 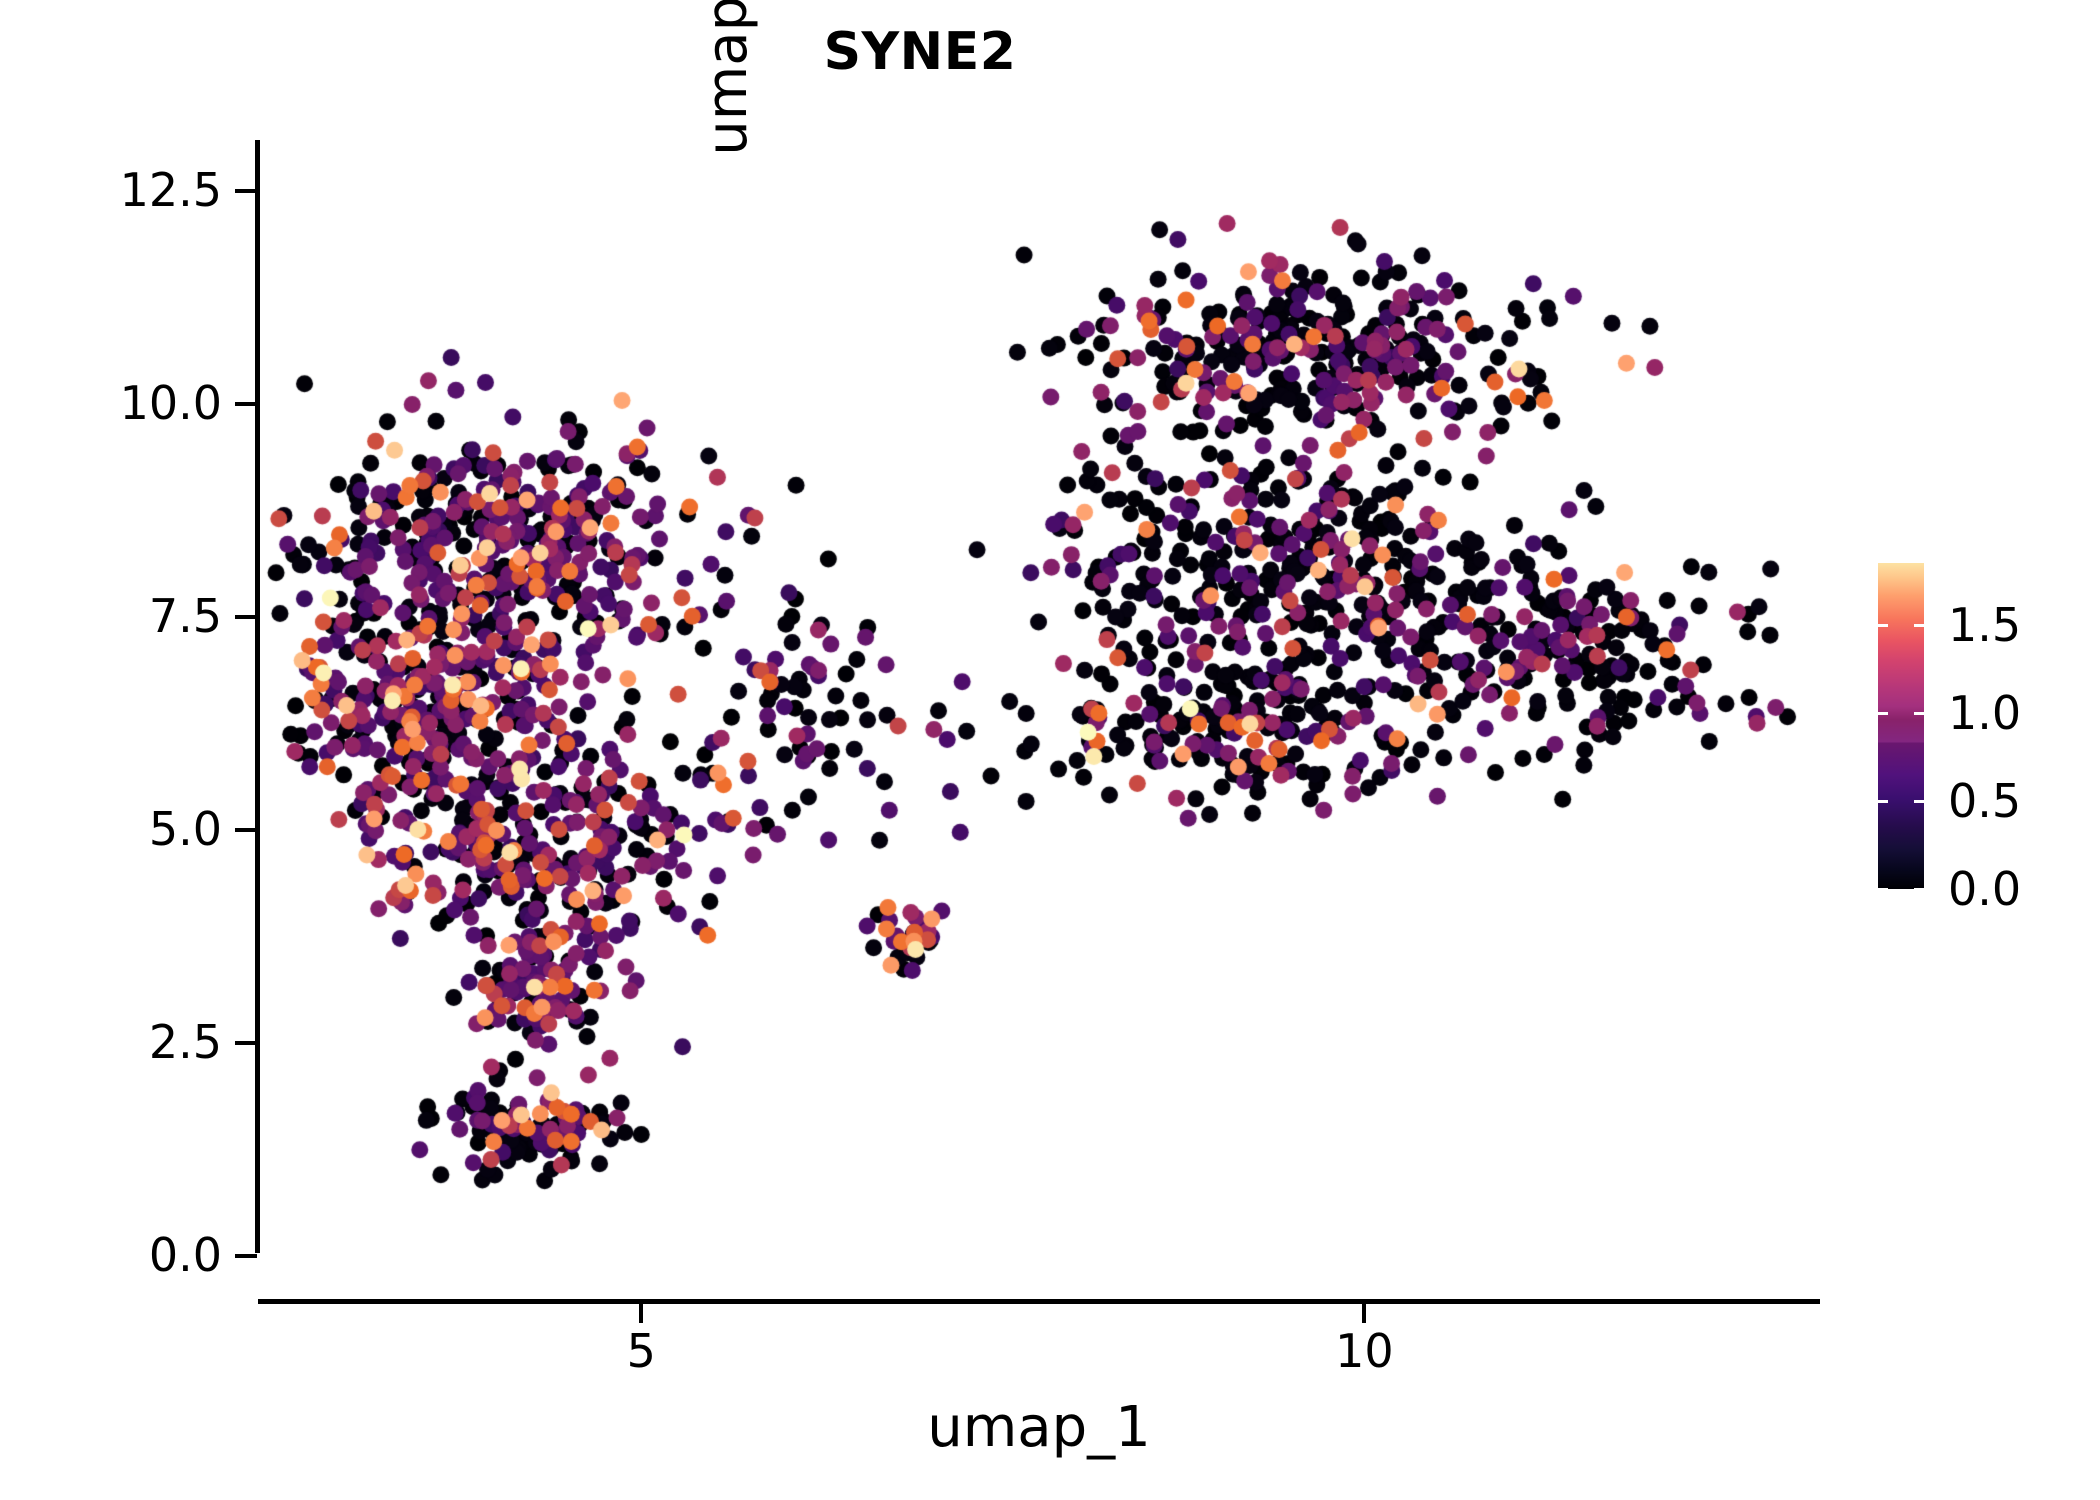 What do you see at coordinates (641, 1351) in the screenshot?
I see `x-tick-label: 5` at bounding box center [641, 1351].